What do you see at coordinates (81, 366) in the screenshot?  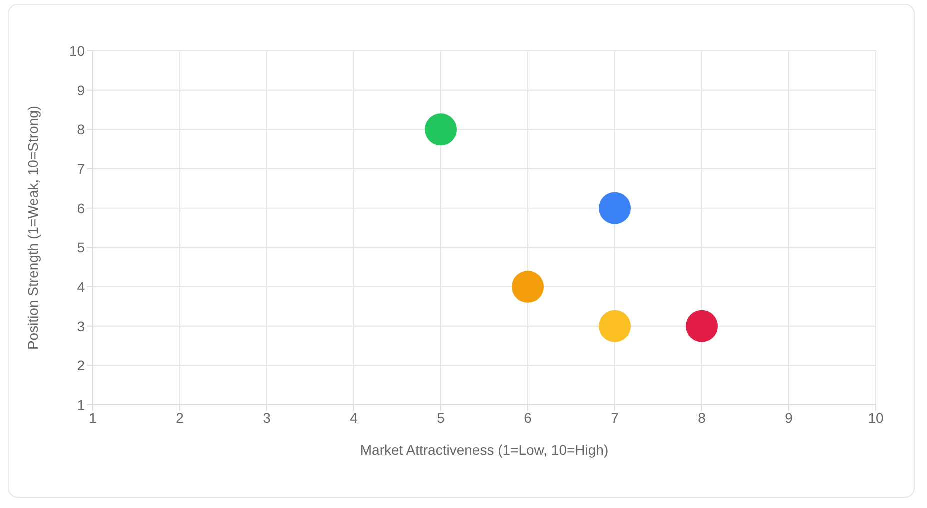 I see `y-tick-label: 2` at bounding box center [81, 366].